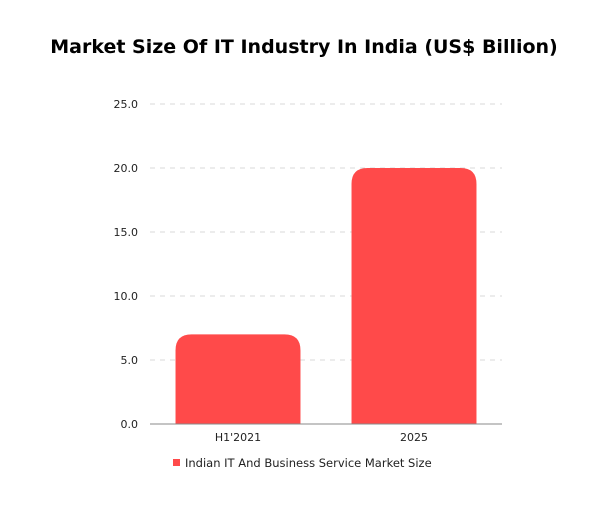 This screenshot has width=609, height=506. Describe the element at coordinates (130, 424) in the screenshot. I see `y-tick-label: 0.0` at that location.